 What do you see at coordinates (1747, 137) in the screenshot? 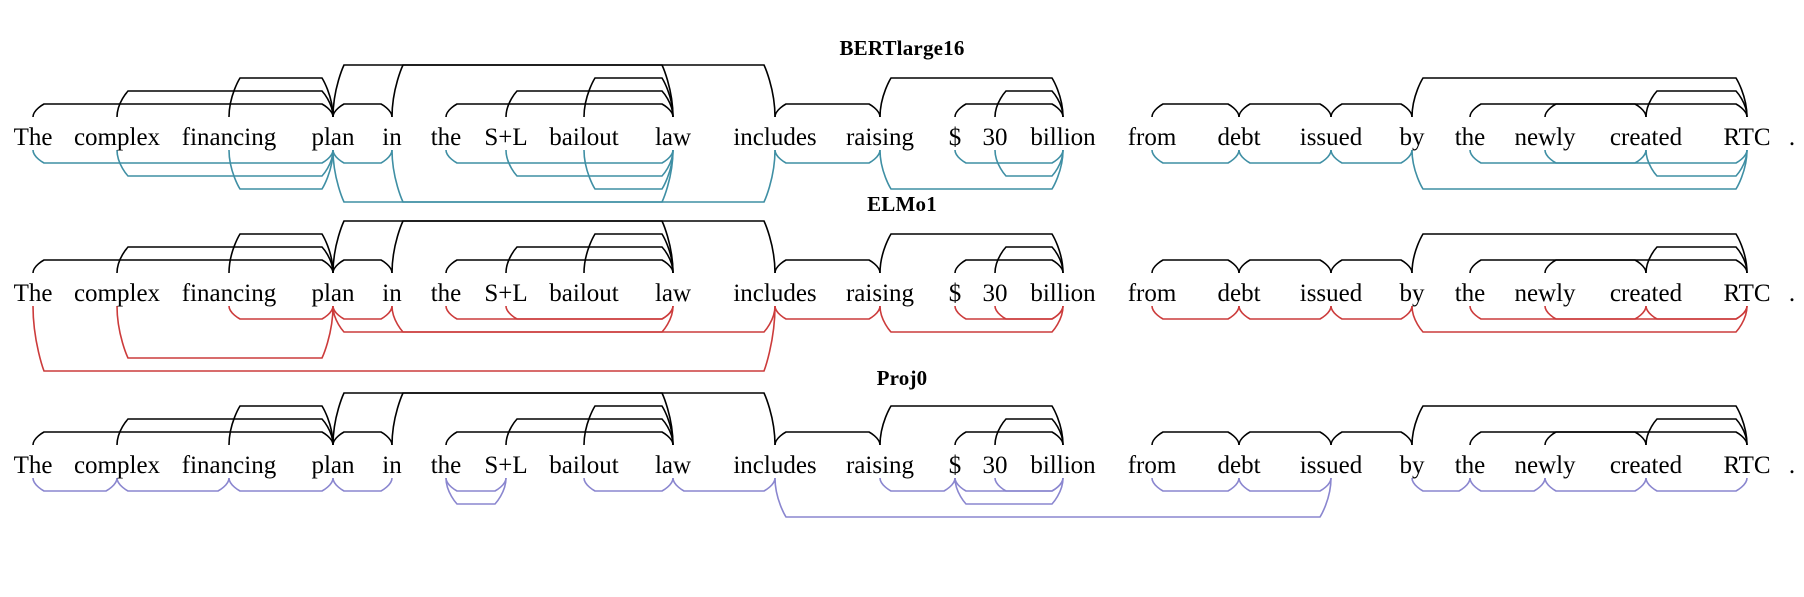
I see `token: RTC` at bounding box center [1747, 137].